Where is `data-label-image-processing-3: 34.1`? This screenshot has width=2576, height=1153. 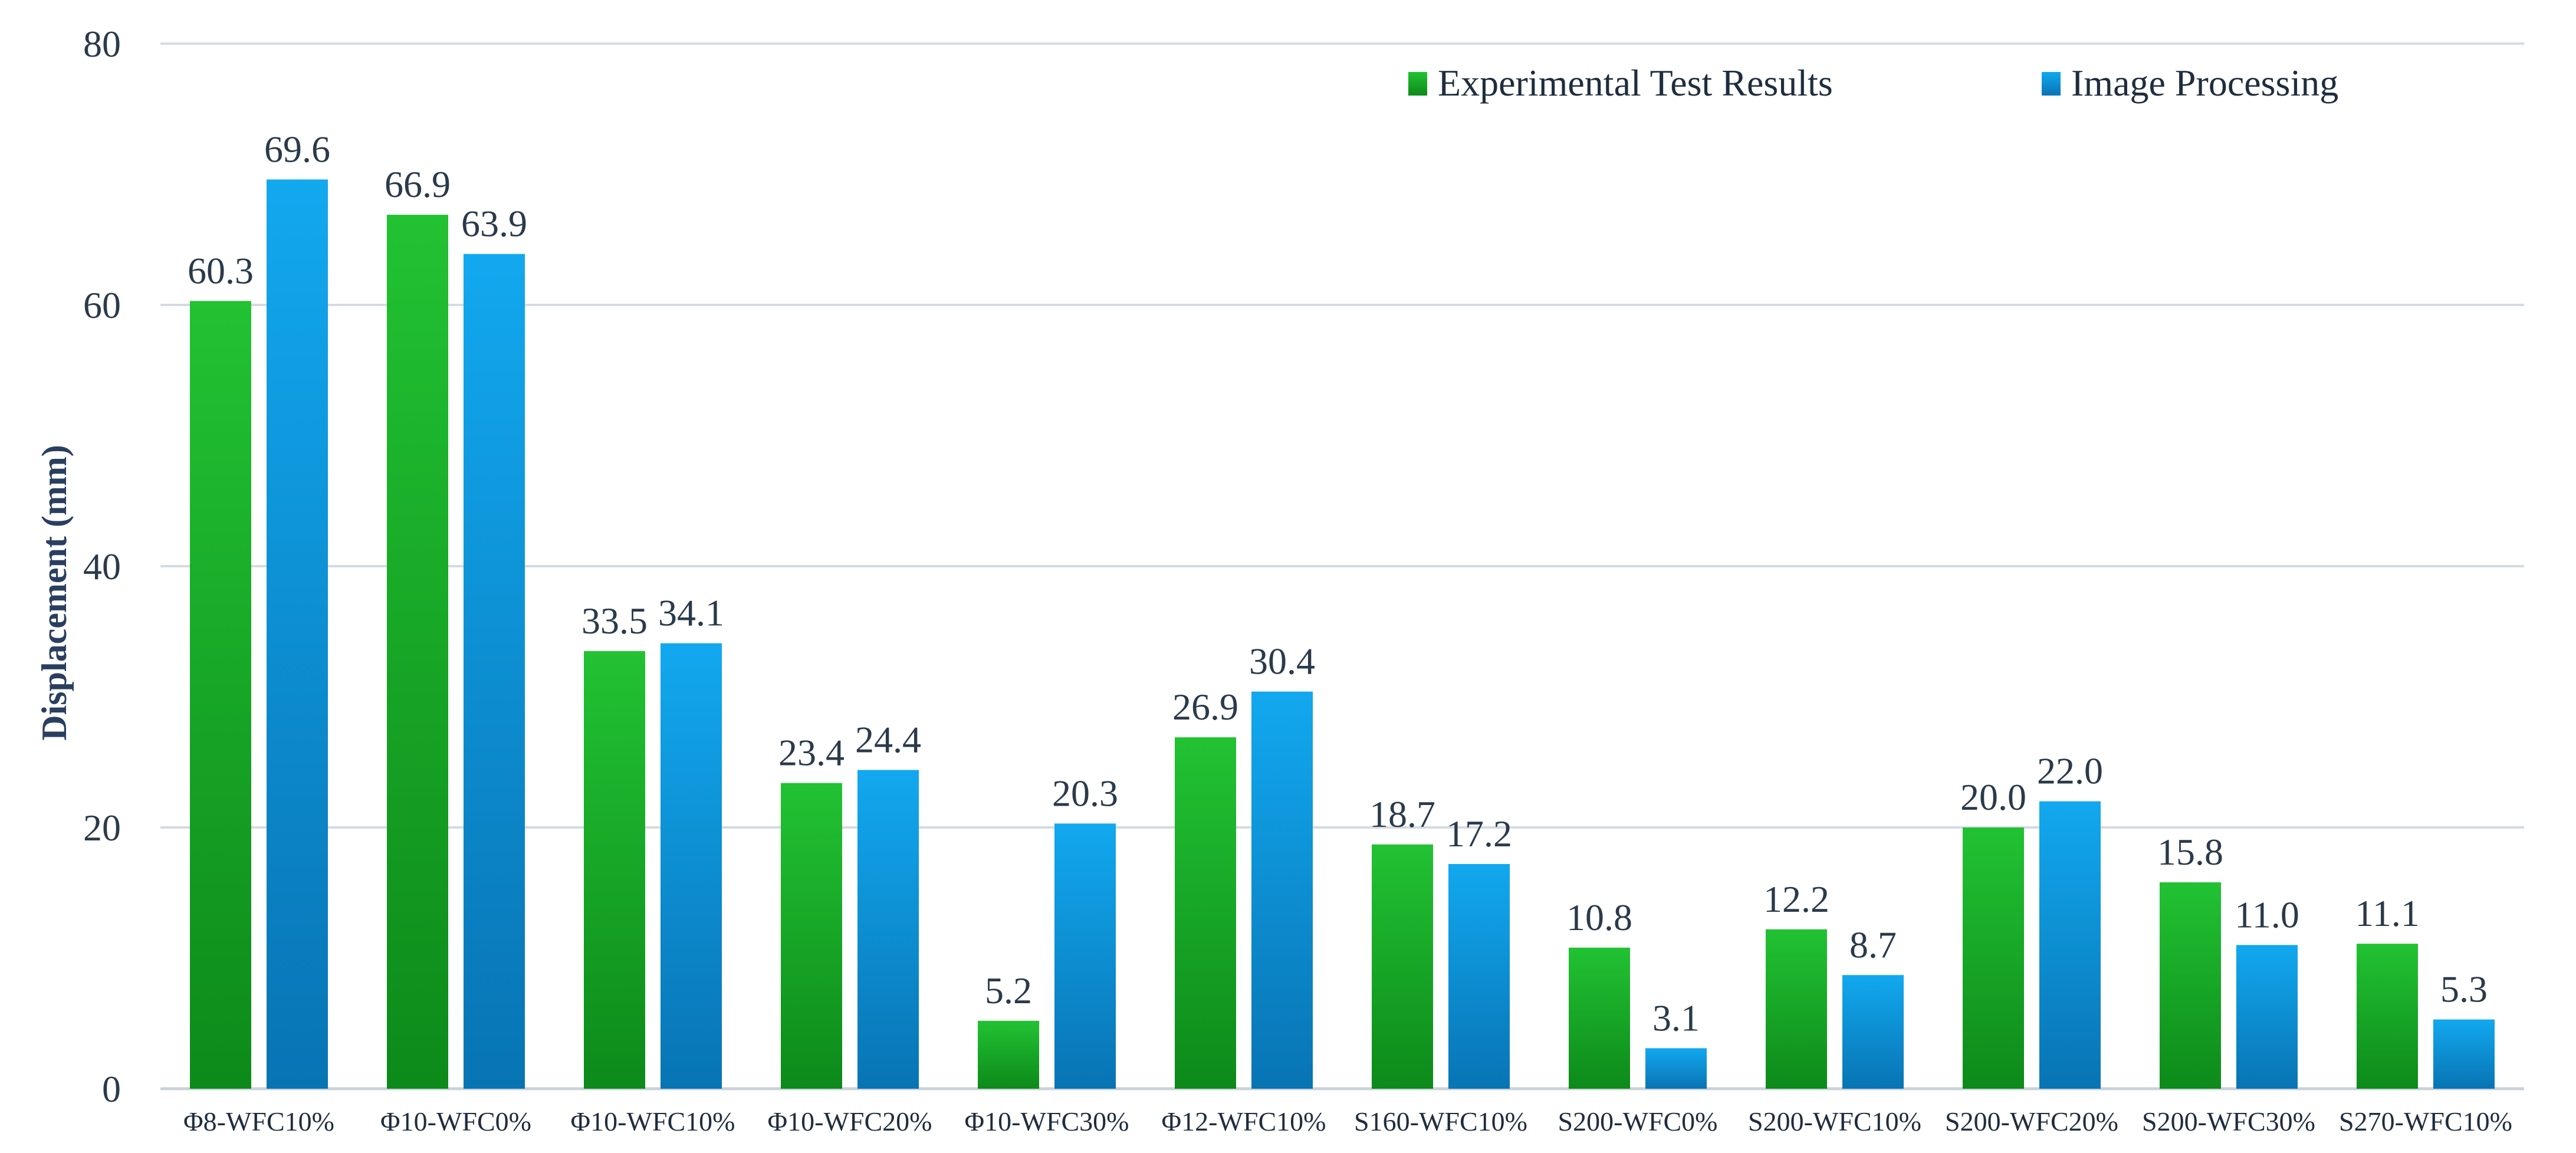
data-label-image-processing-3: 34.1 is located at coordinates (691, 613).